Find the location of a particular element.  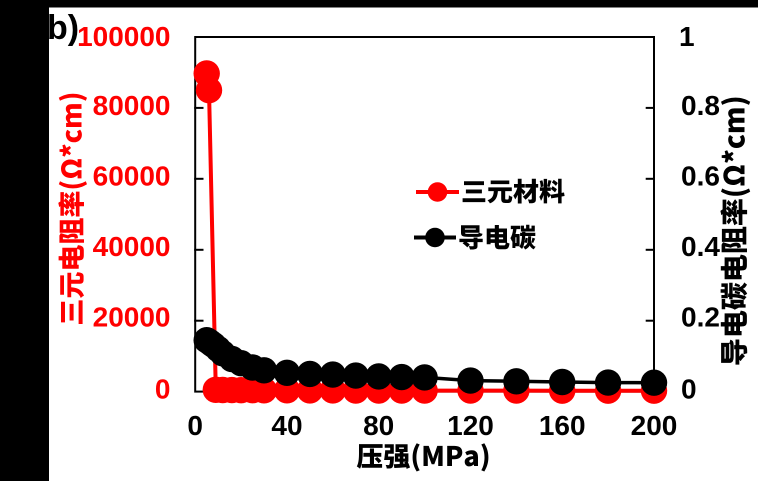

svg-text: 20000 is located at coordinates (132, 317).